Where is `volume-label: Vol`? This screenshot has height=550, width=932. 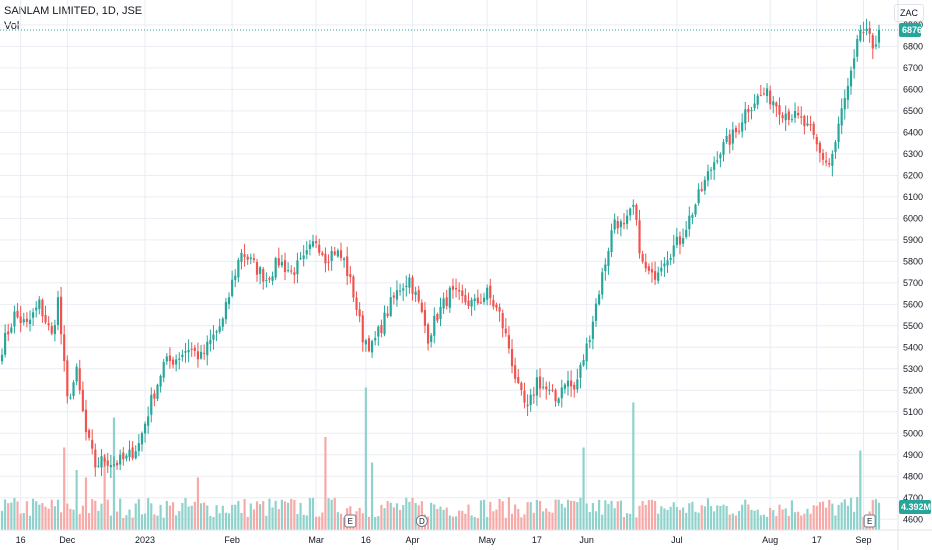
volume-label: Vol is located at coordinates (12, 26).